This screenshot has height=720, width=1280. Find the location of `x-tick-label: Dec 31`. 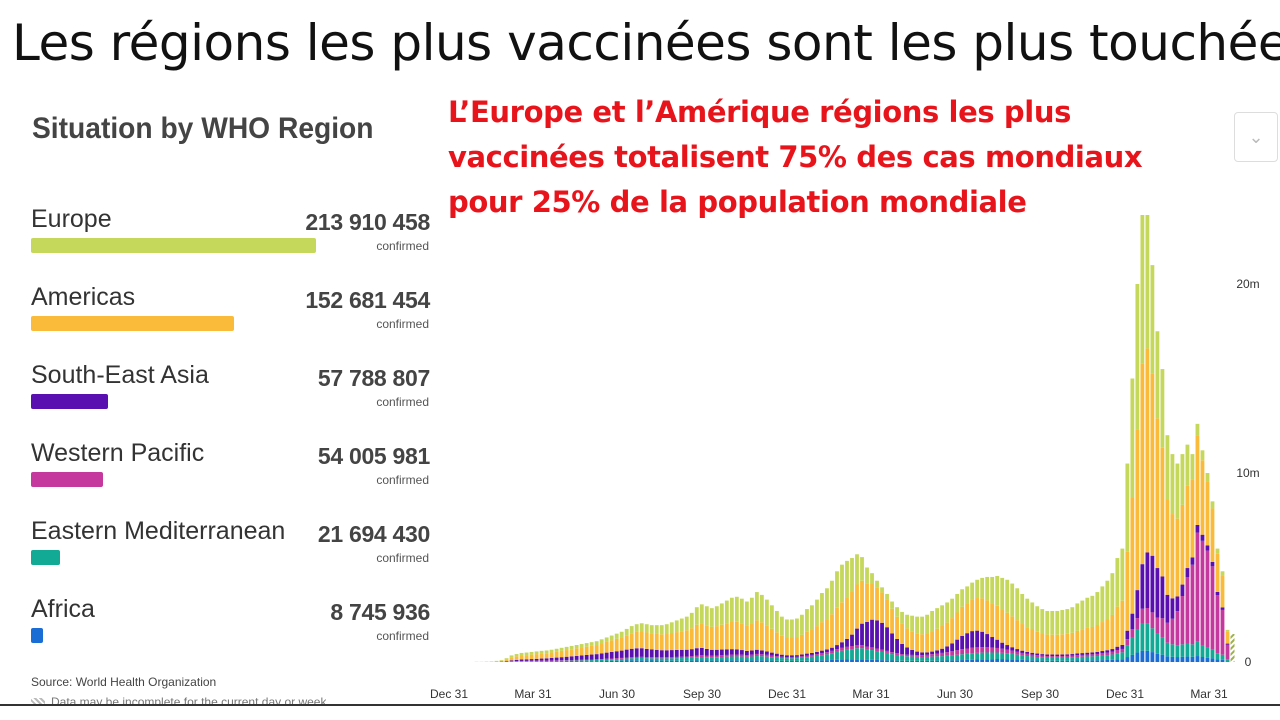

x-tick-label: Dec 31 is located at coordinates (1125, 694).